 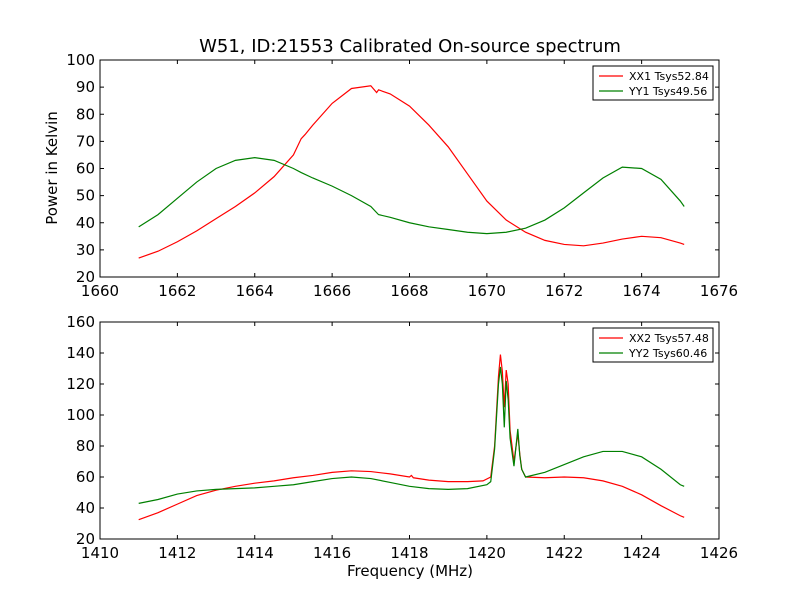 What do you see at coordinates (669, 338) in the screenshot?
I see `legend-label: XX2 Tsys57.48` at bounding box center [669, 338].